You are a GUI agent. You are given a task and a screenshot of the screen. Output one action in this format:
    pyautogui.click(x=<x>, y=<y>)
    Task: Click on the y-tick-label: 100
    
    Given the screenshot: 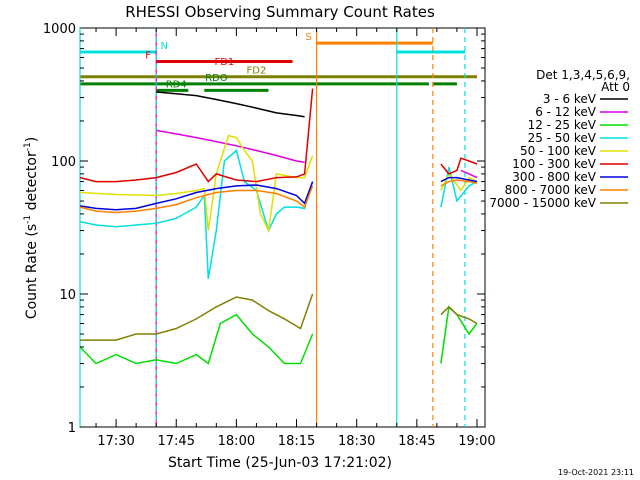 What is the action you would take?
    pyautogui.click(x=63, y=162)
    